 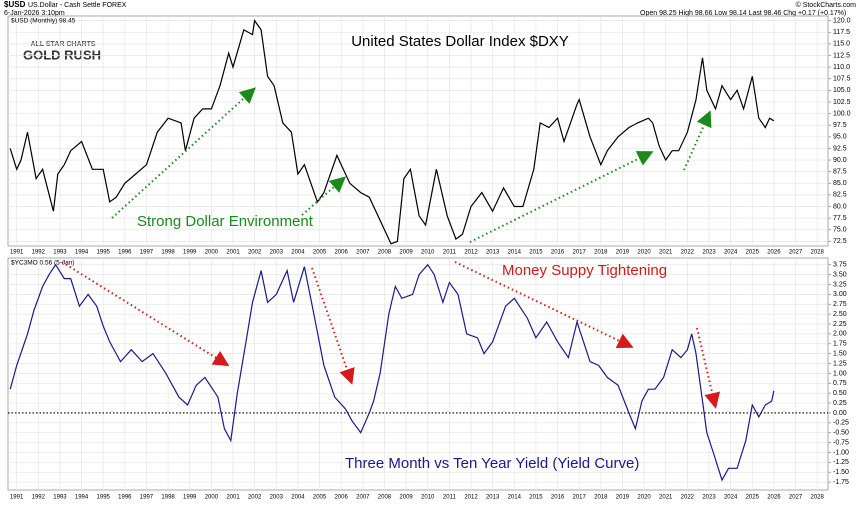 I want to click on y-tick-label: 85.0, so click(x=840, y=183).